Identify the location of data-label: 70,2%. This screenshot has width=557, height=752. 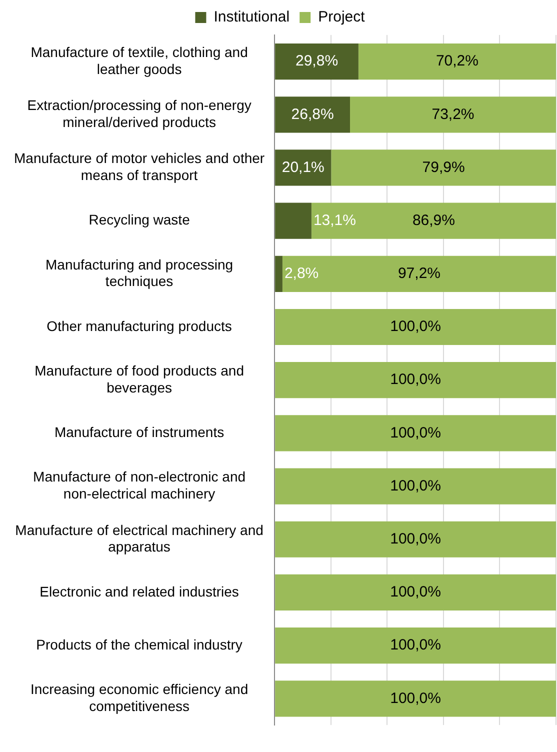
(457, 61).